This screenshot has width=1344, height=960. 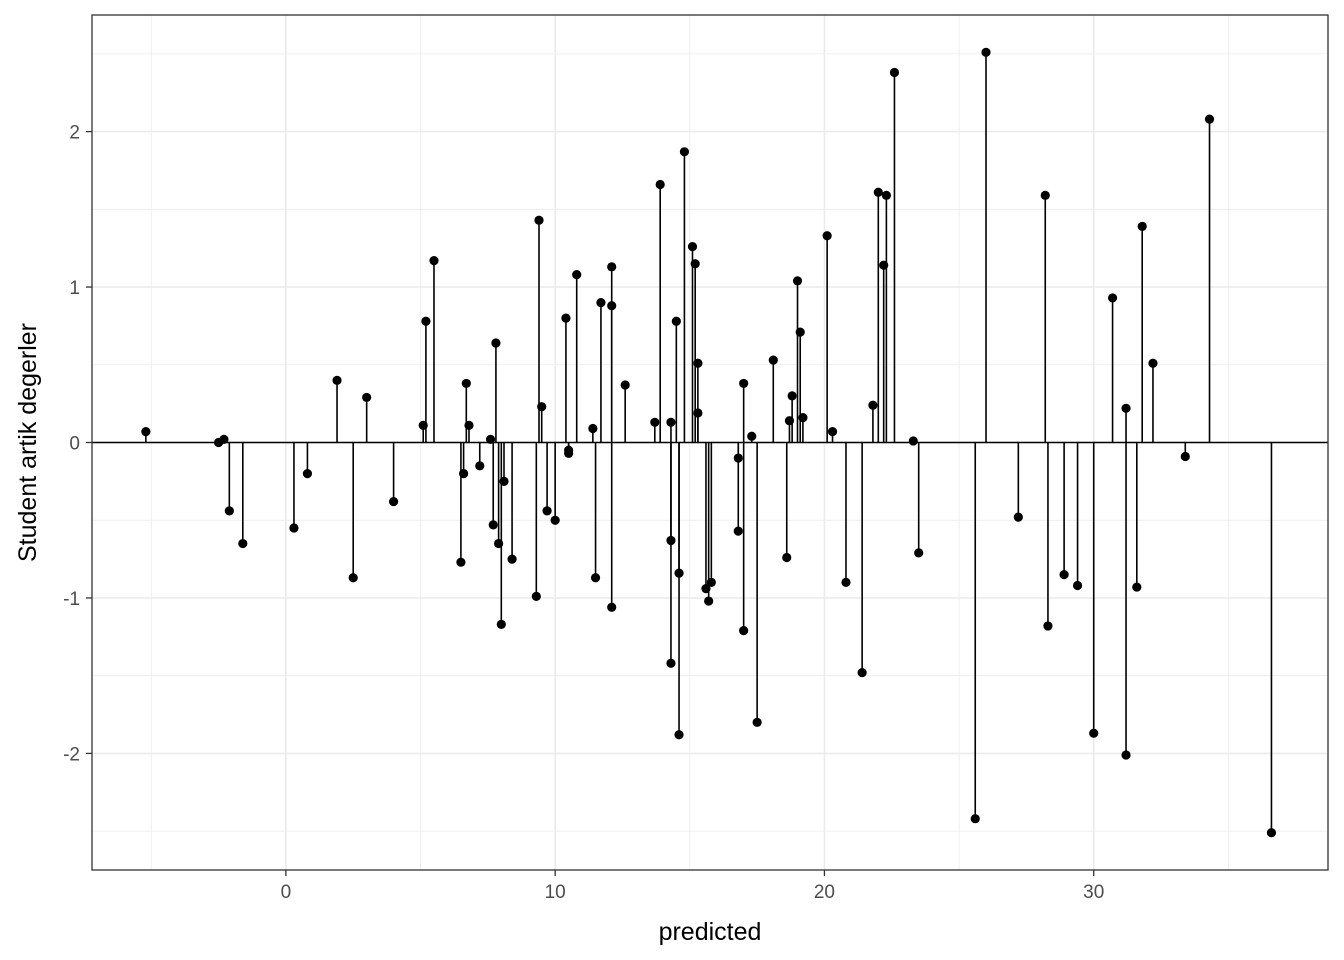 What do you see at coordinates (28, 442) in the screenshot?
I see `y-axis-title: Student artik degerler` at bounding box center [28, 442].